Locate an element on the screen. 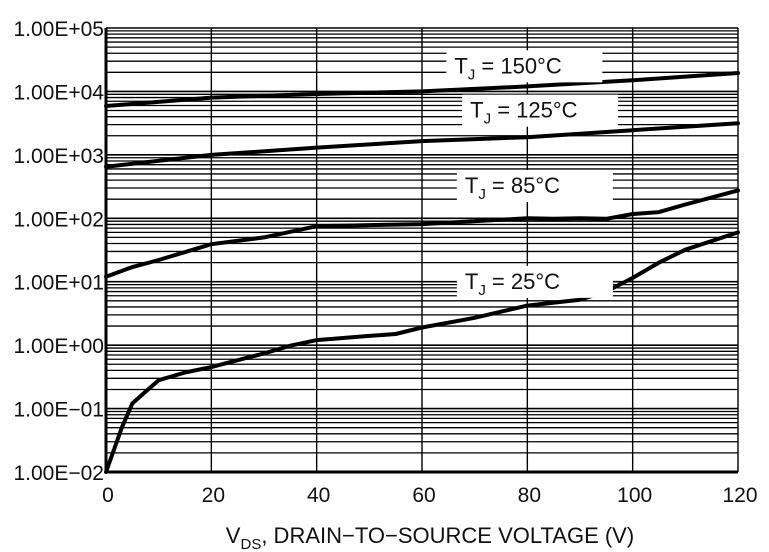  y-tick-label: 1.00E+03 is located at coordinates (58, 156).